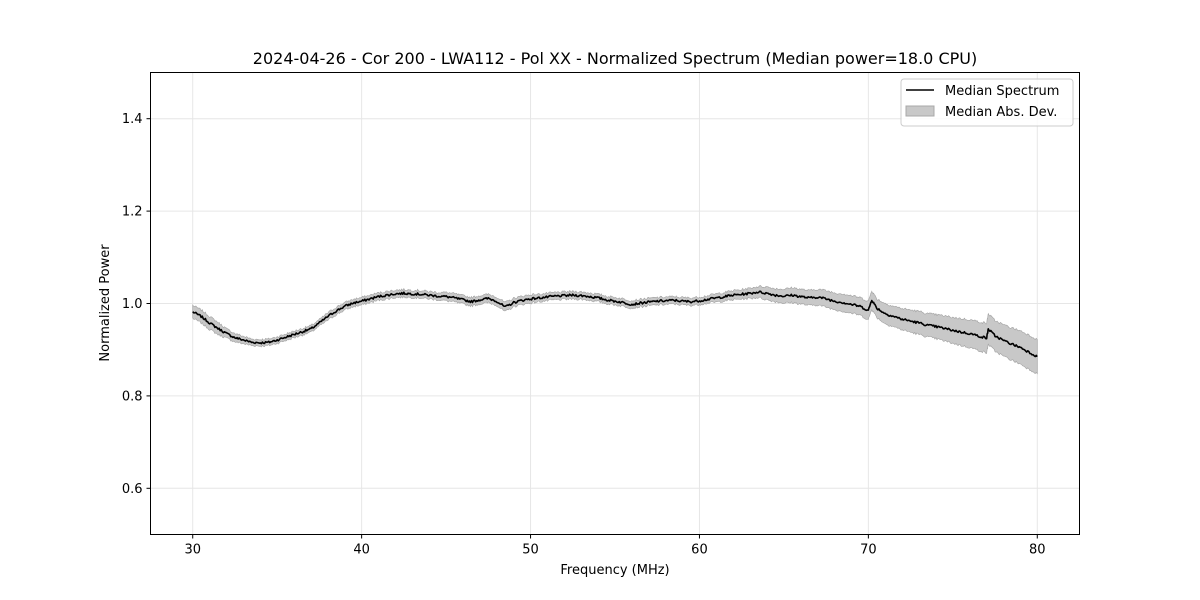  I want to click on mad-band, so click(615, 330).